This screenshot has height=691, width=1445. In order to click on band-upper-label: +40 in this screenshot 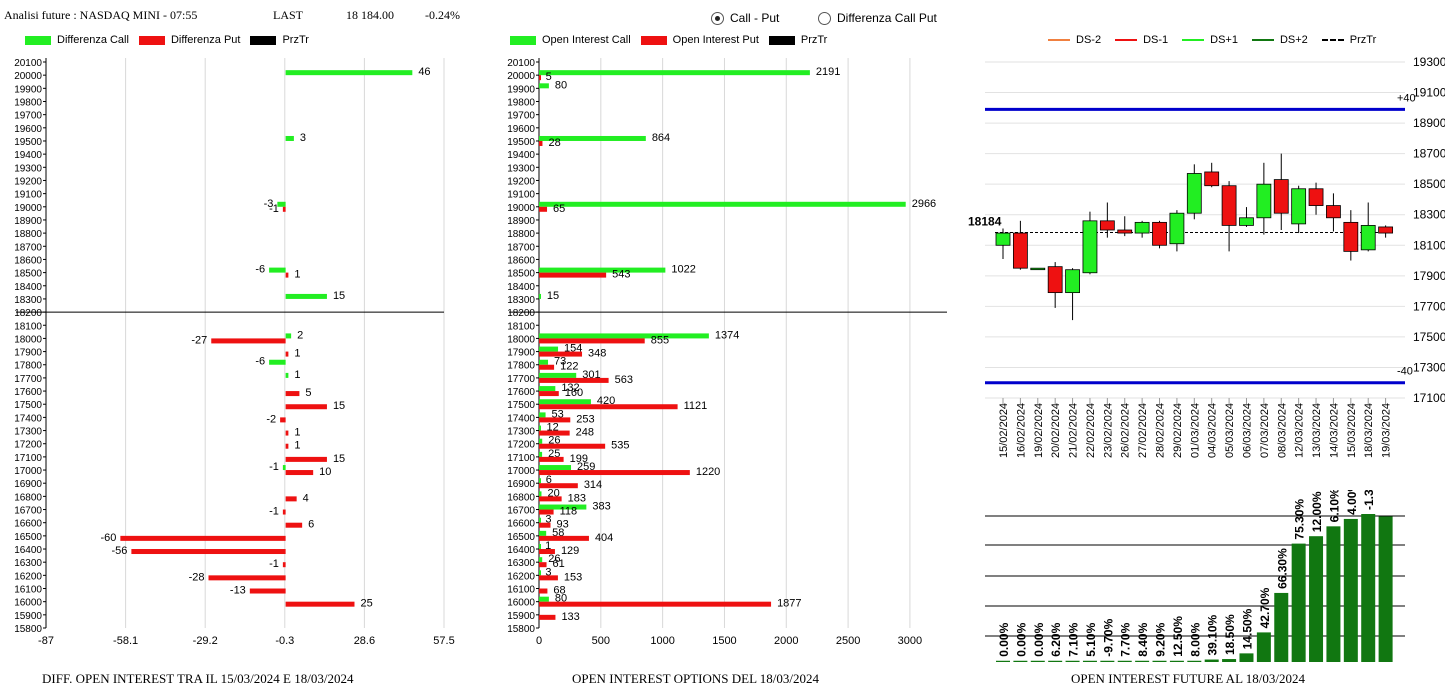, I will do `click(1406, 98)`.